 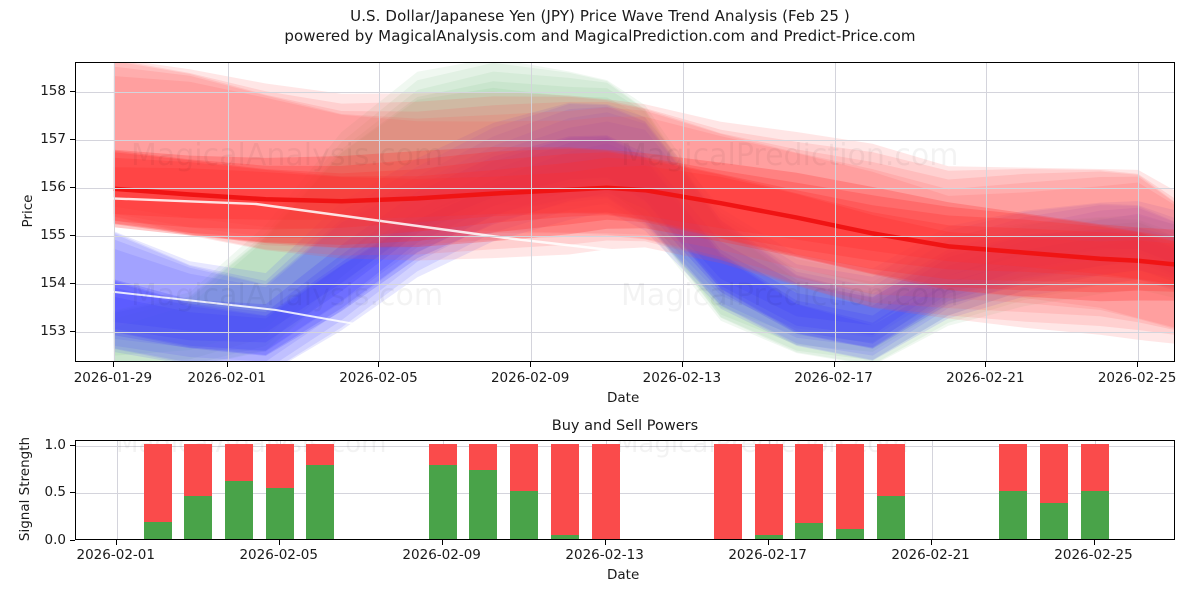 I want to click on signal-y-tick-label: 0.5, so click(x=55, y=492).